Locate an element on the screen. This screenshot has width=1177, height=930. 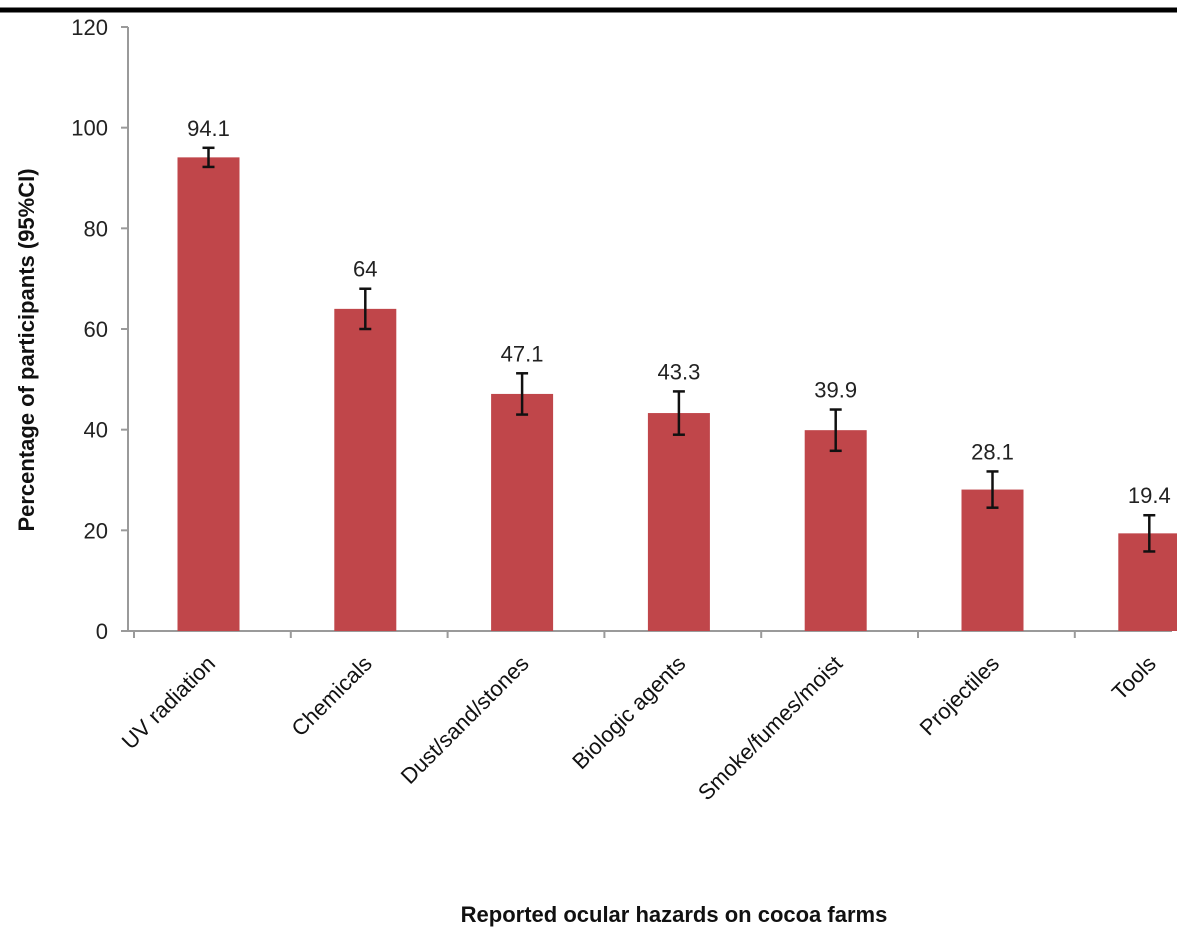
y-tick-label: 120 is located at coordinates (89, 27).